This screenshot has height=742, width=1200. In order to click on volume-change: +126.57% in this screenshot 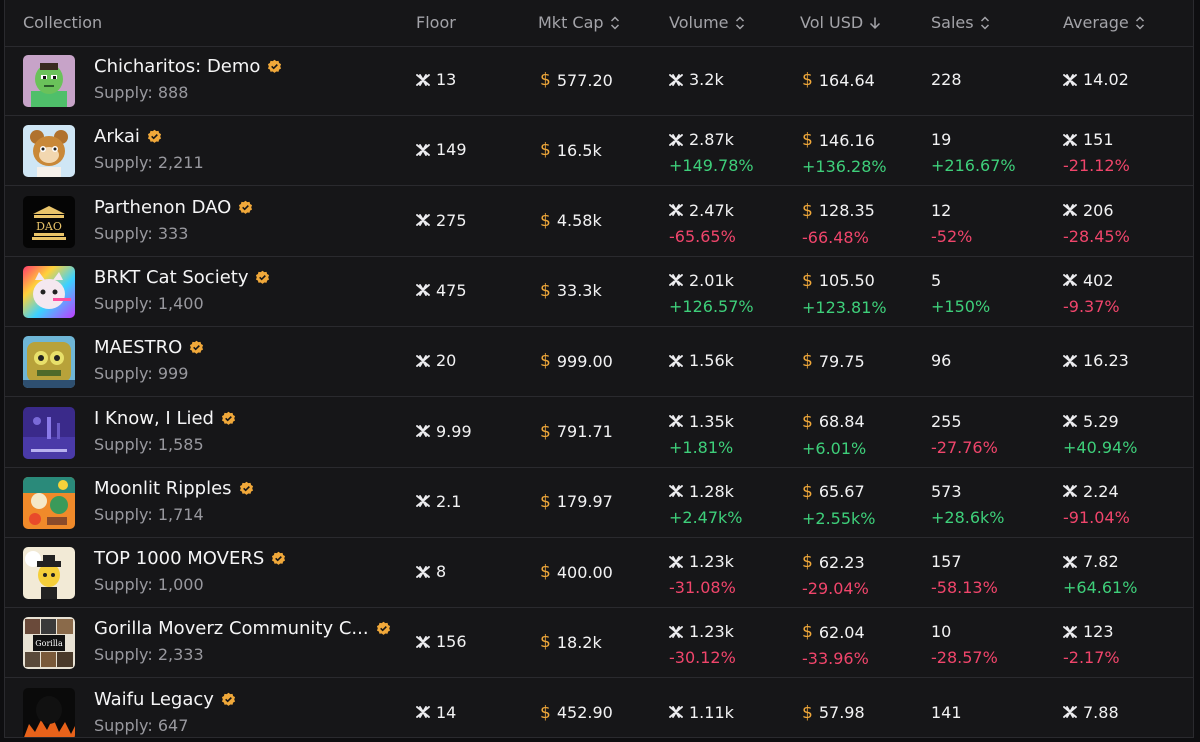, I will do `click(711, 306)`.